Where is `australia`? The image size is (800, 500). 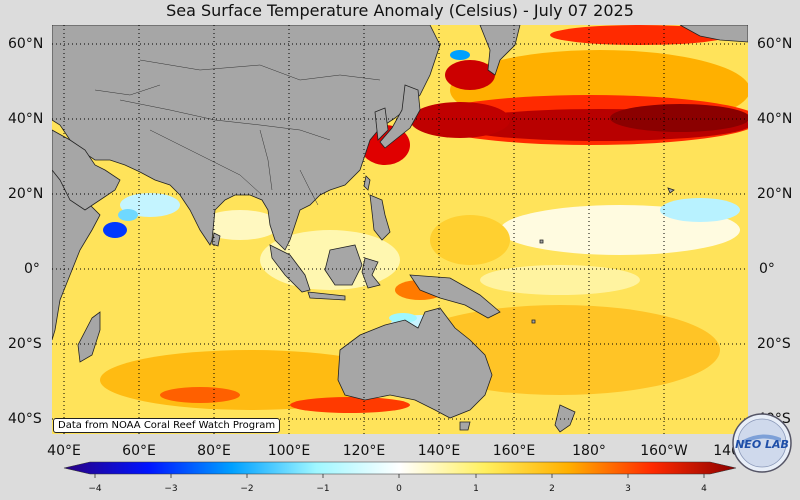
australia is located at coordinates (415, 363).